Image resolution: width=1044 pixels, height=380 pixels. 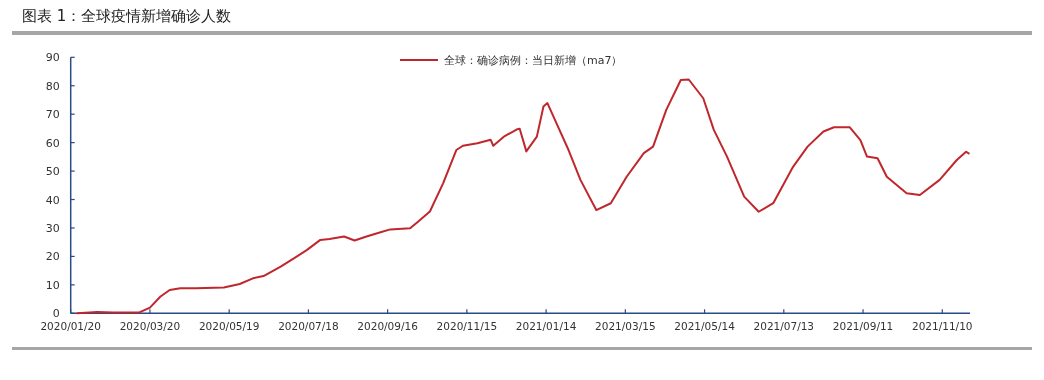 What do you see at coordinates (150, 326) in the screenshot?
I see `x-tick-label: 2020/03/20` at bounding box center [150, 326].